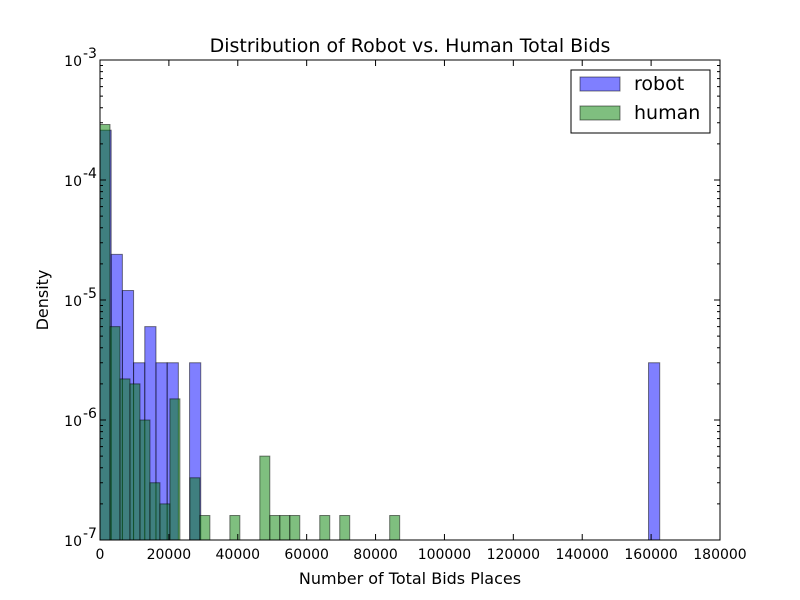 This screenshot has width=800, height=600. I want to click on robot-legend-label: robot, so click(659, 84).